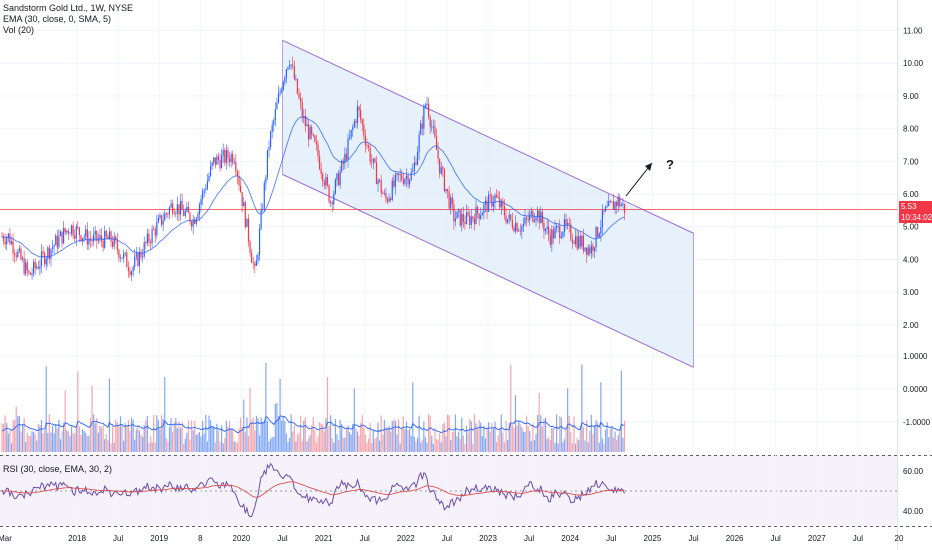  What do you see at coordinates (570, 538) in the screenshot?
I see `time-axis-label: 2024` at bounding box center [570, 538].